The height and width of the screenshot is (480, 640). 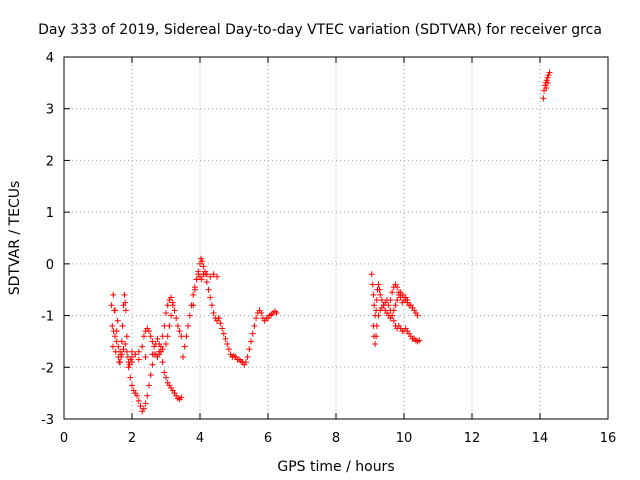 What do you see at coordinates (64, 438) in the screenshot?
I see `x-tick-label: 0` at bounding box center [64, 438].